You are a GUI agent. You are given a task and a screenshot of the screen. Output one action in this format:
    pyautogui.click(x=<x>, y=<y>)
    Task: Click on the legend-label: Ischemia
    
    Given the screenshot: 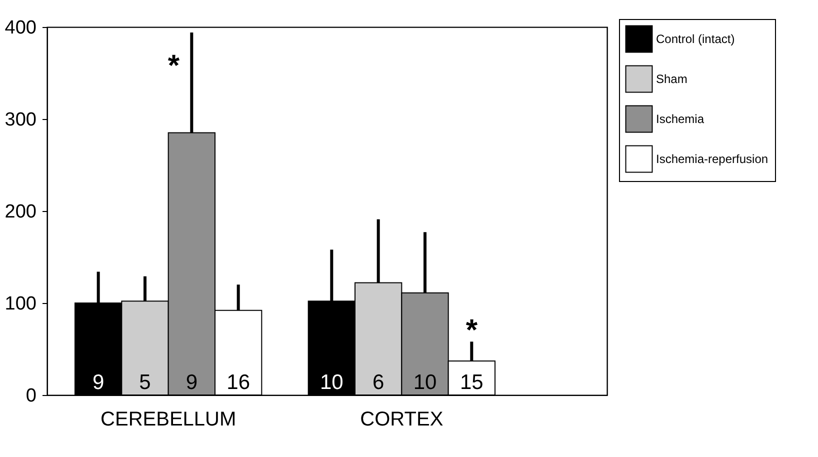 What is the action you would take?
    pyautogui.click(x=680, y=119)
    